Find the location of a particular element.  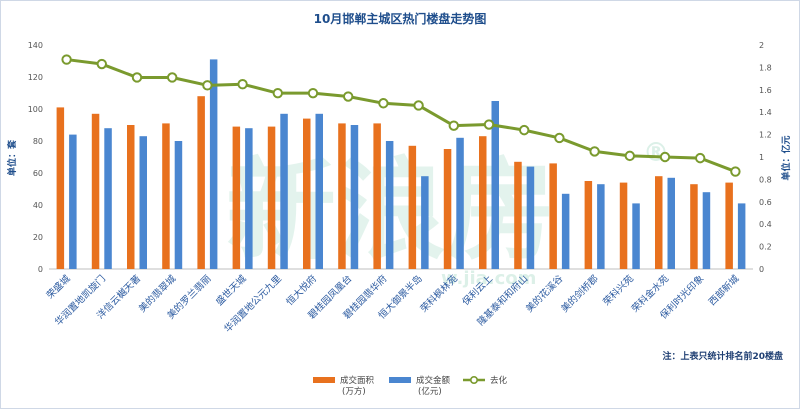

y-tick-right-4: 0.8 is located at coordinates (765, 179).